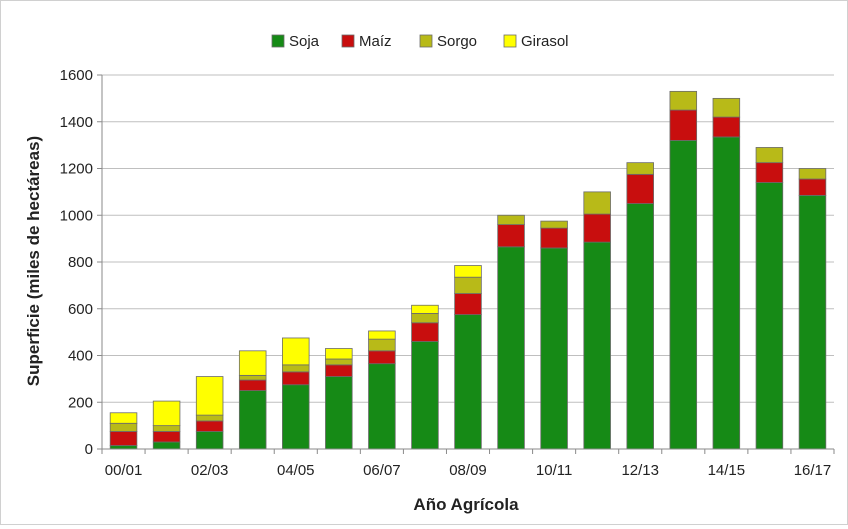 The image size is (848, 529). I want to click on y-tick-label: 1600, so click(76, 75).